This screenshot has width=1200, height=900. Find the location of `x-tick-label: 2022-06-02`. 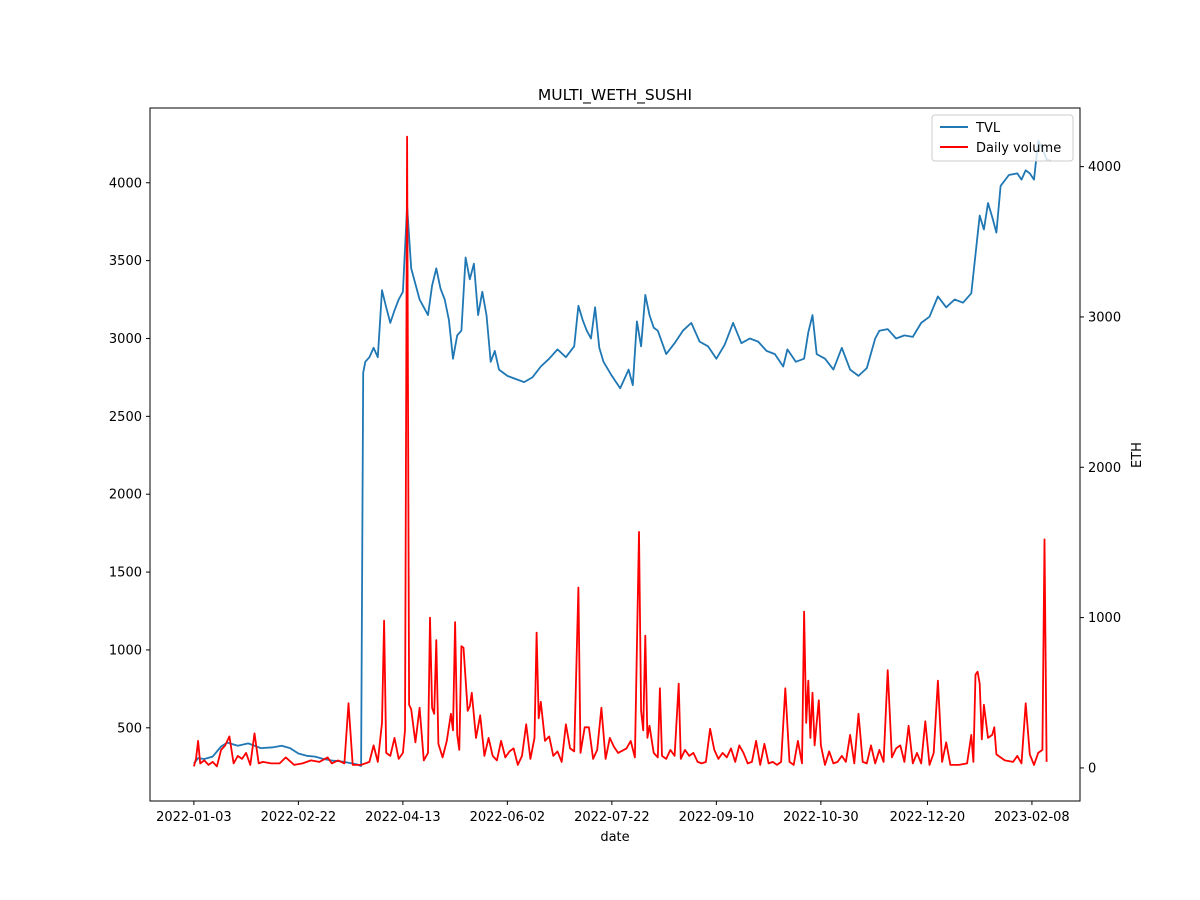

x-tick-label: 2022-06-02 is located at coordinates (508, 817).